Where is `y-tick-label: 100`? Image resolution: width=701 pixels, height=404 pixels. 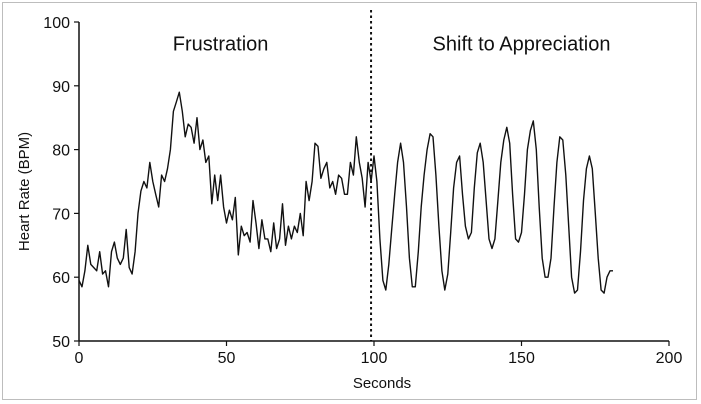 y-tick-label: 100 is located at coordinates (56, 23).